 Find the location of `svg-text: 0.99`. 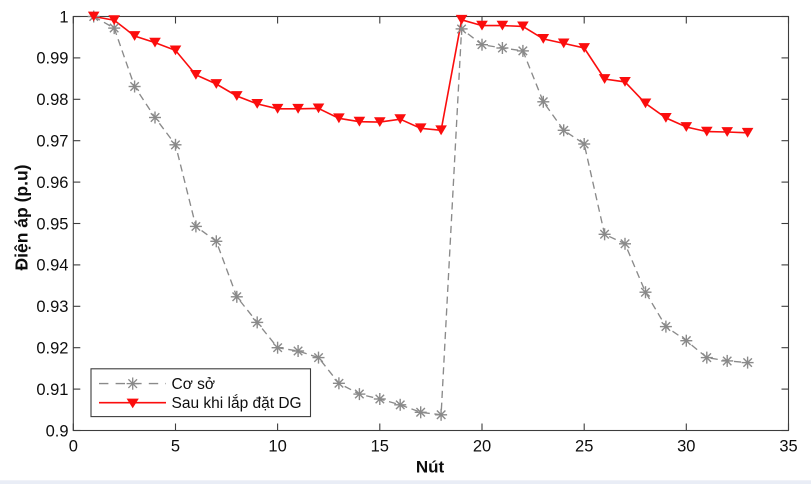

svg-text: 0.99 is located at coordinates (52, 59).